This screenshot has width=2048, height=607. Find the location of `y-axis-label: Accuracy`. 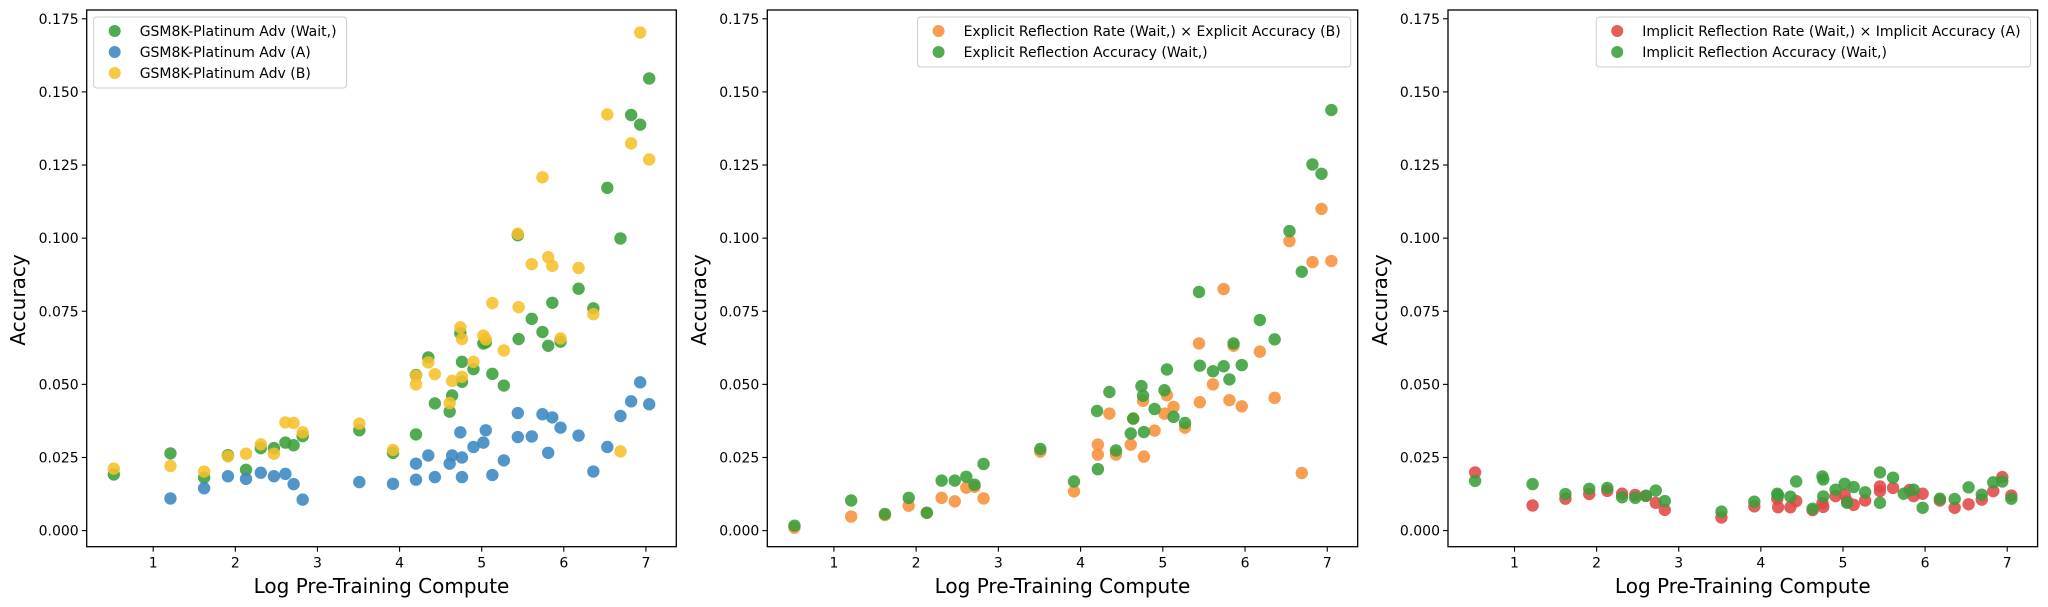

y-axis-label: Accuracy is located at coordinates (699, 299).